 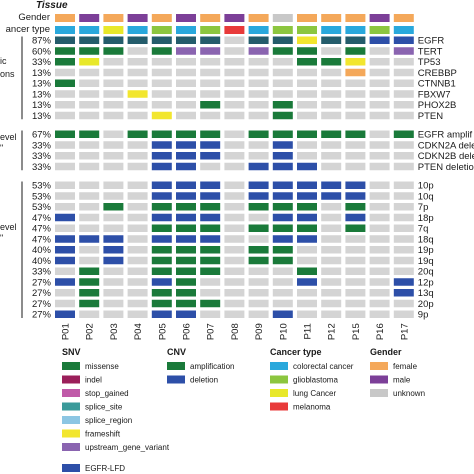 What do you see at coordinates (137, 282) in the screenshot?
I see `cell-12p-P04` at bounding box center [137, 282].